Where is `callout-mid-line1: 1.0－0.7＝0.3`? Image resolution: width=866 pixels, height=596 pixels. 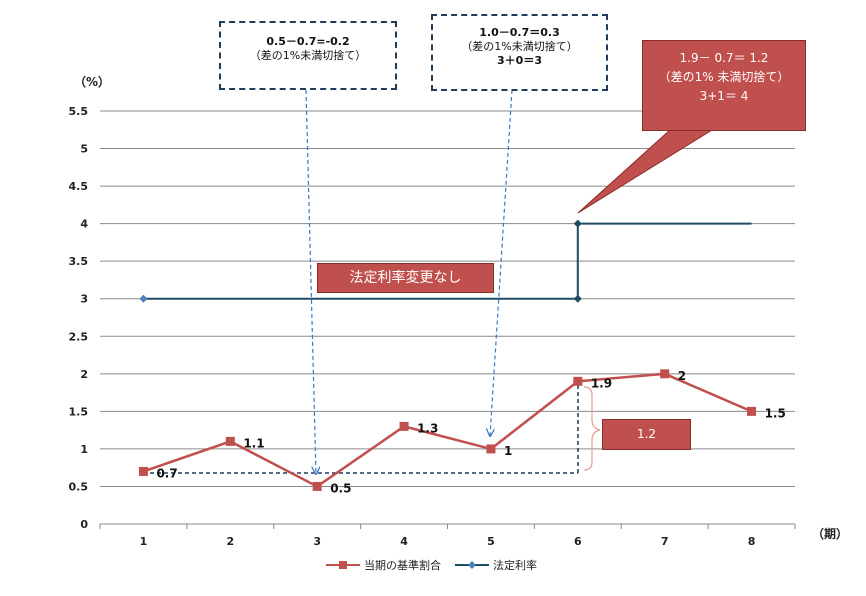
callout-mid-line1: 1.0－0.7＝0.3 is located at coordinates (519, 32).